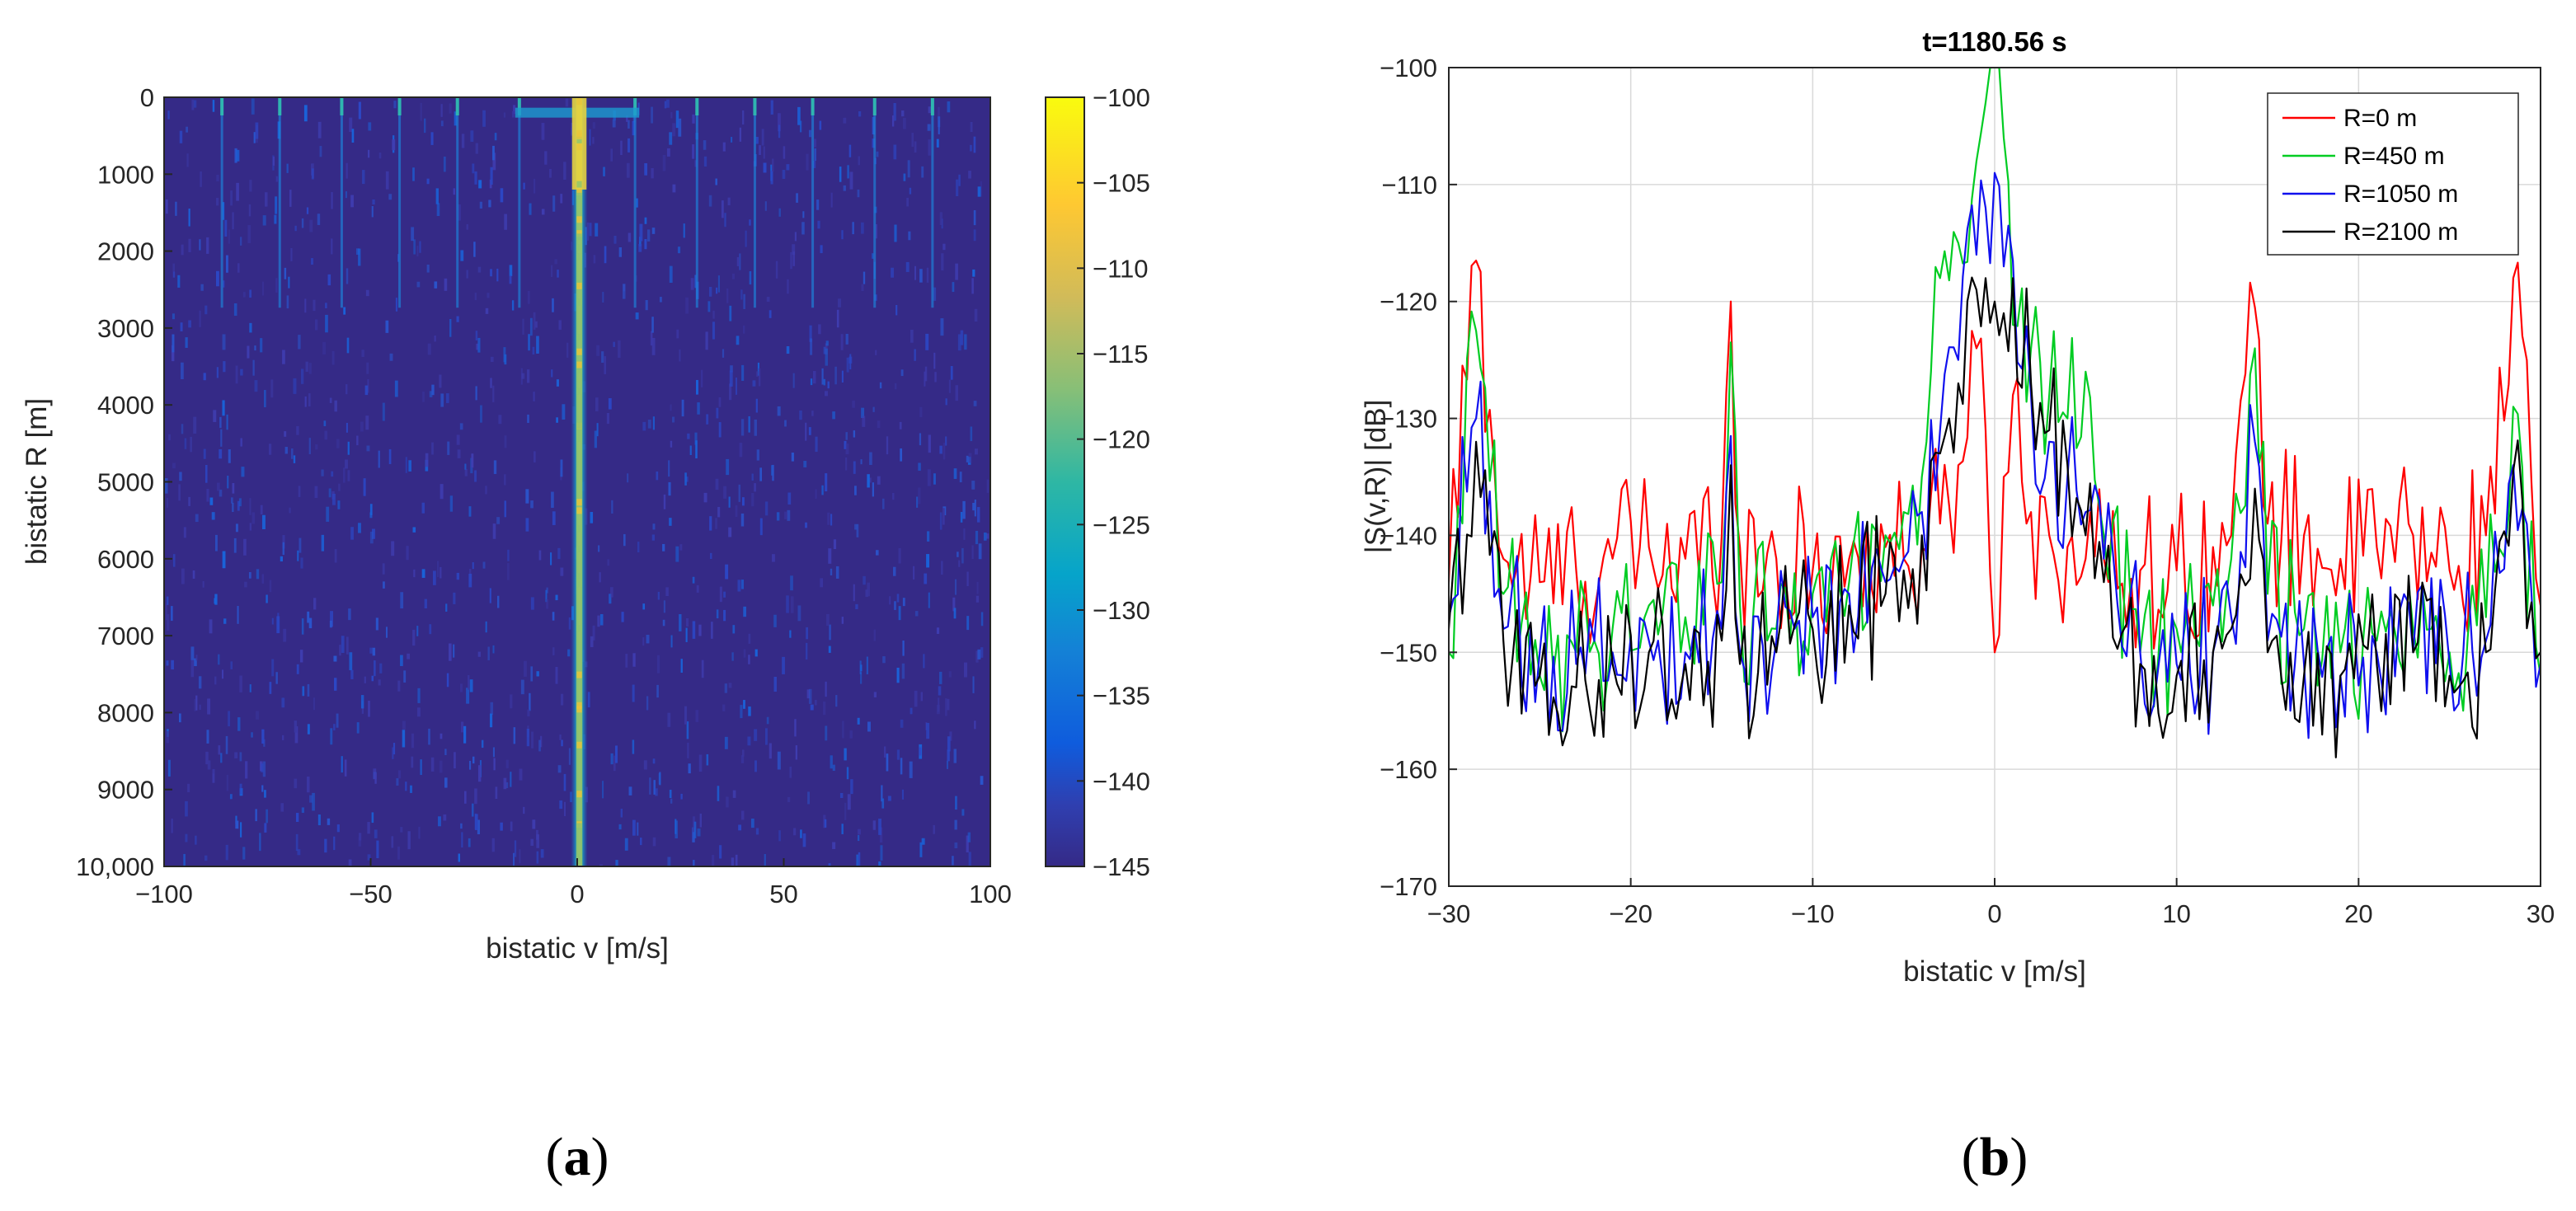  I want to click on line-chart-y-axis-label: |S(v,R)| [dB], so click(1376, 477).